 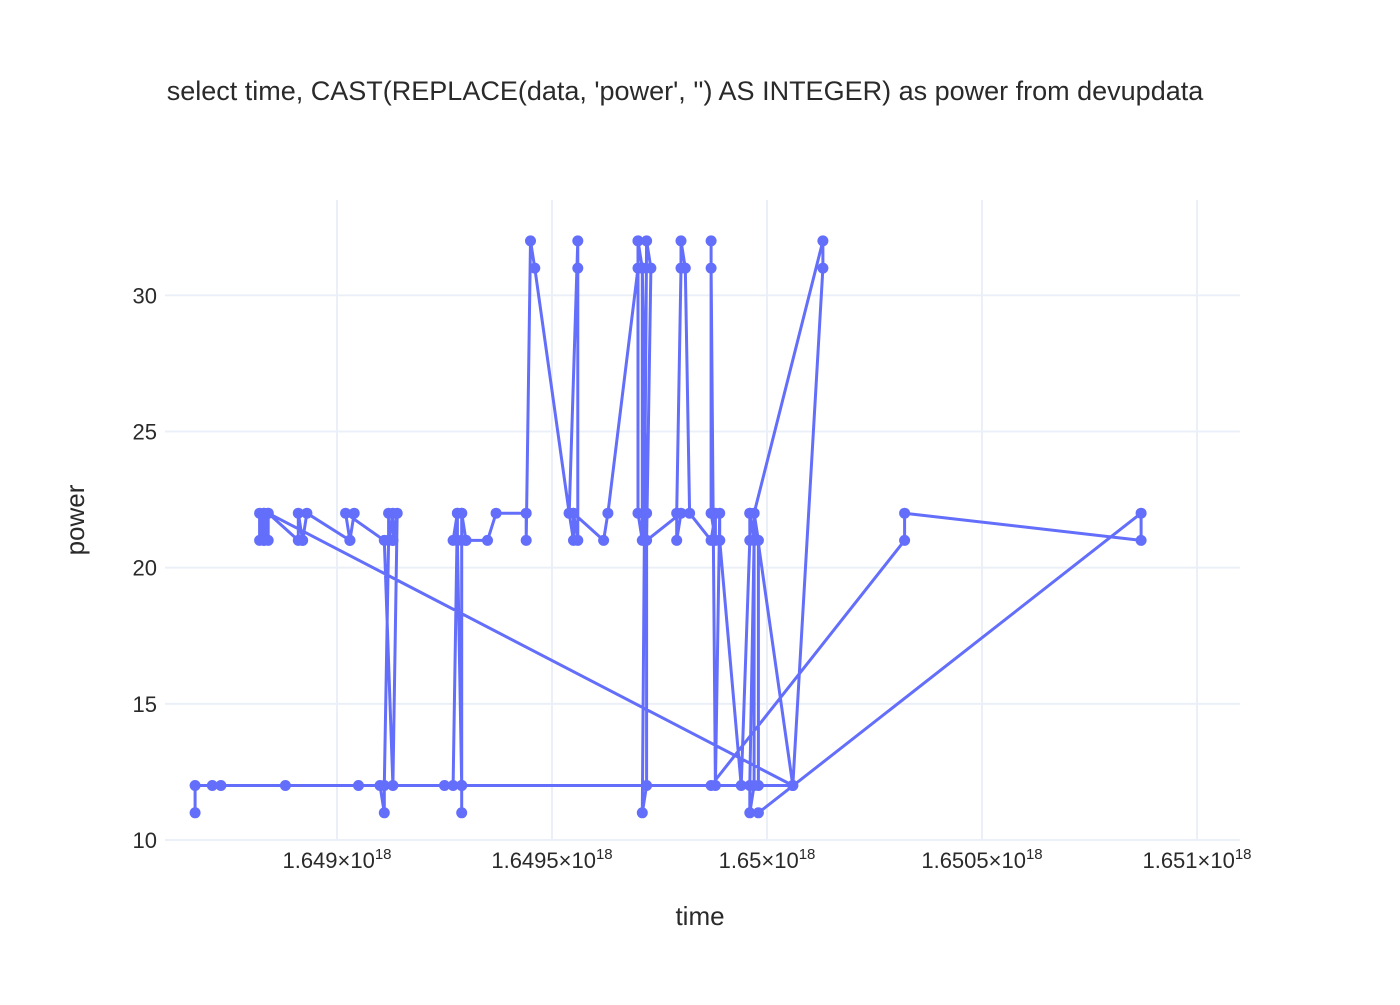 What do you see at coordinates (336, 859) in the screenshot?
I see `x-tick-label: 1.649×10¹⁸` at bounding box center [336, 859].